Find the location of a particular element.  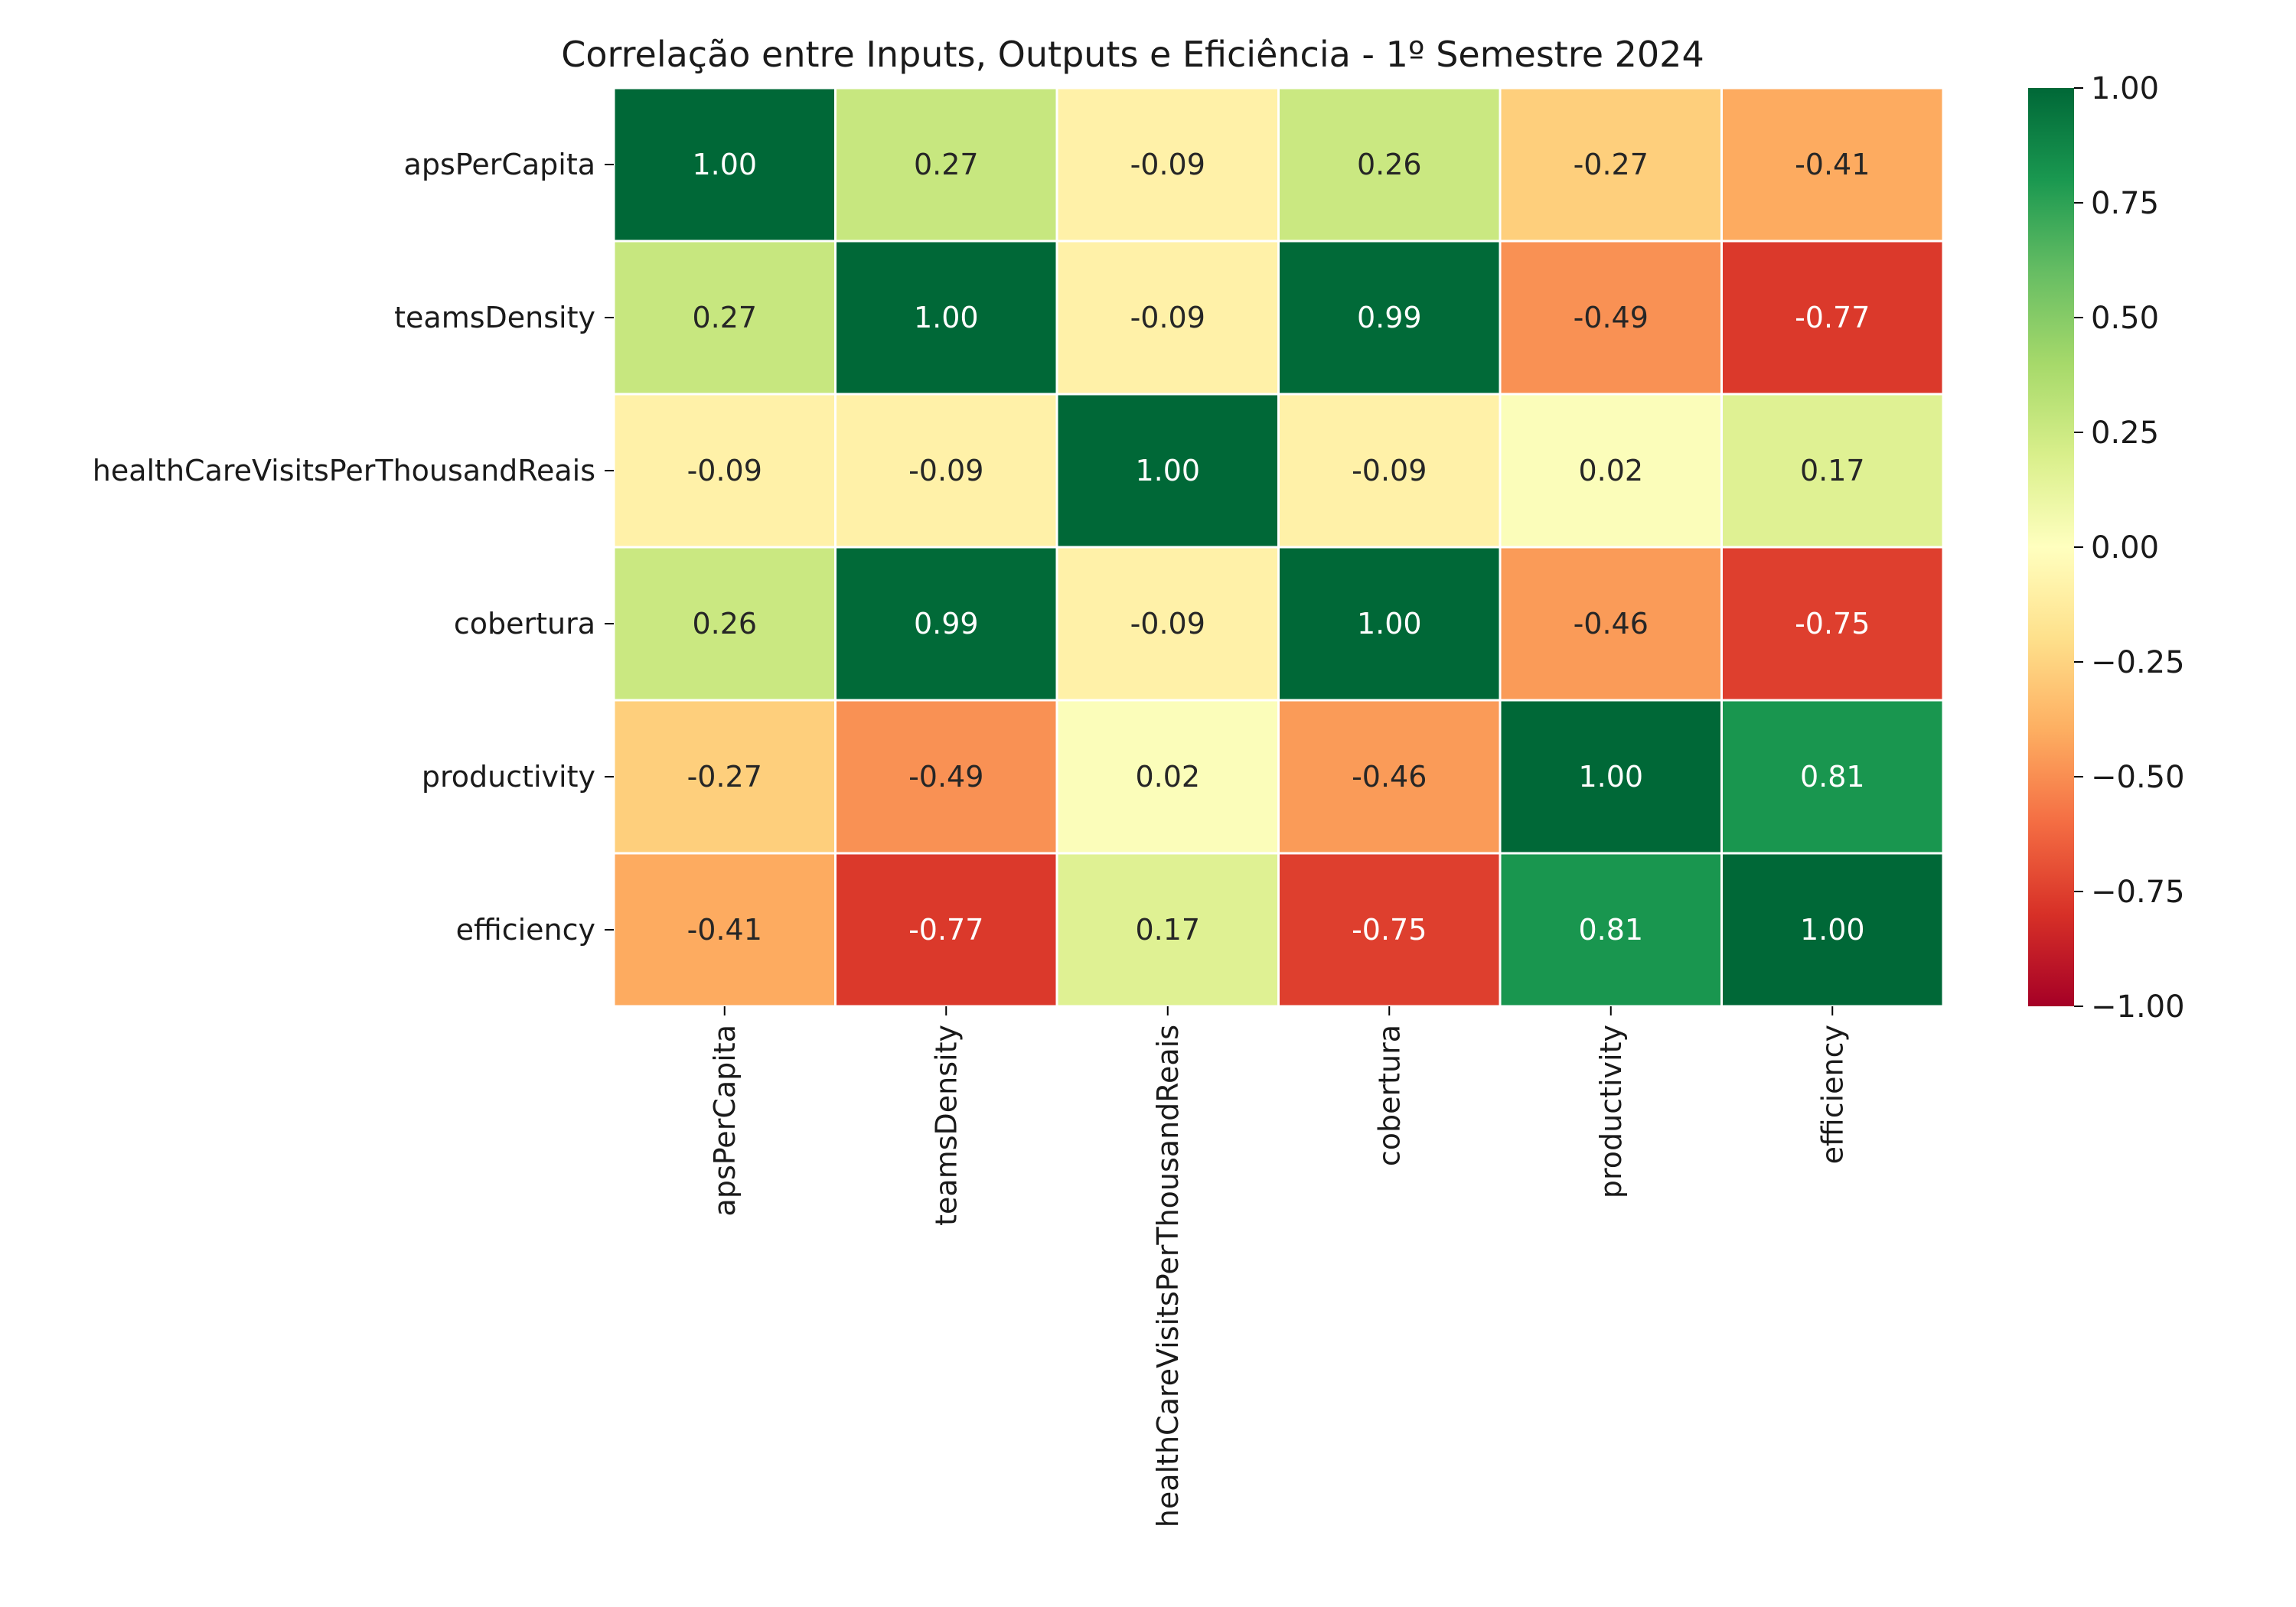

colorbar-gradient is located at coordinates (2051, 547).